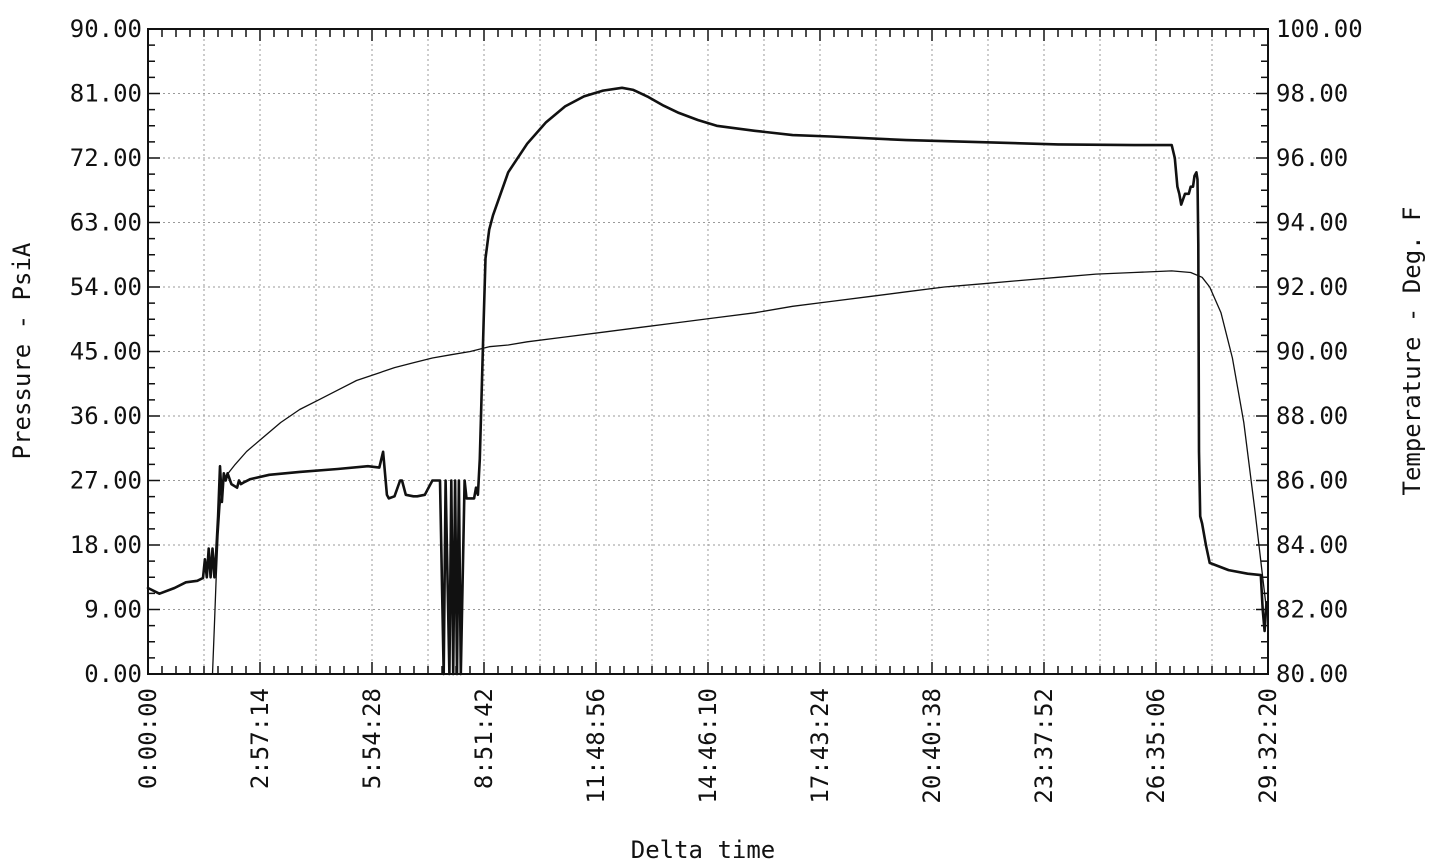 The height and width of the screenshot is (867, 1432). Describe the element at coordinates (106, 29) in the screenshot. I see `y-tick-label-left: 90.00` at that location.